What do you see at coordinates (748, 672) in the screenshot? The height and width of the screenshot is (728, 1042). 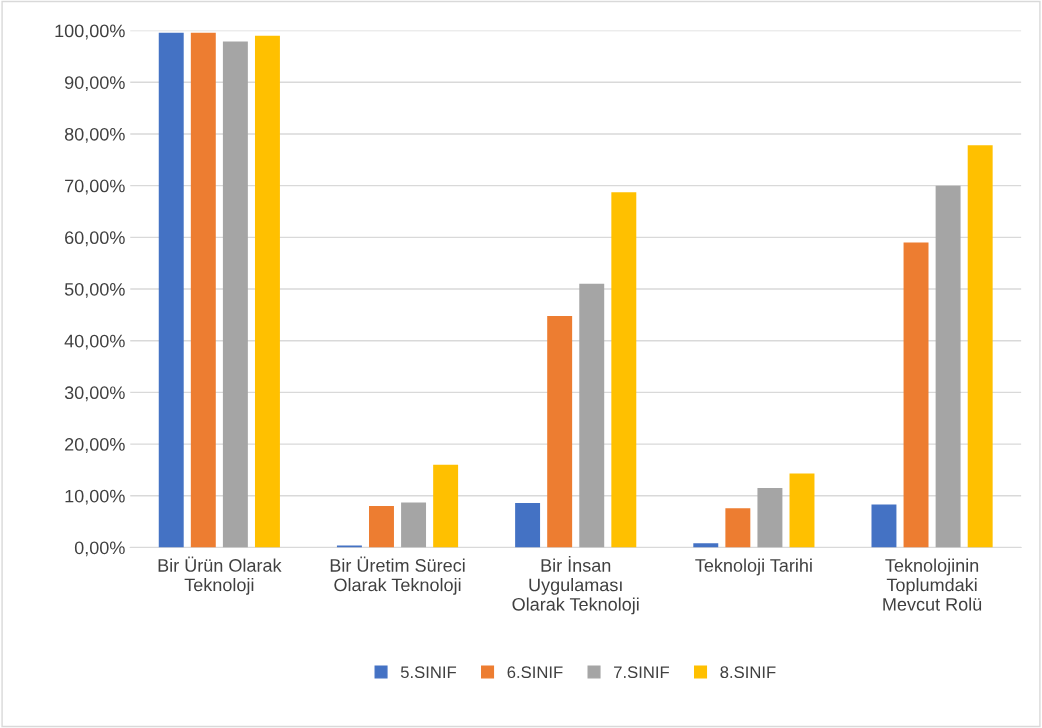 I see `legend-label: 8.SINIF` at bounding box center [748, 672].